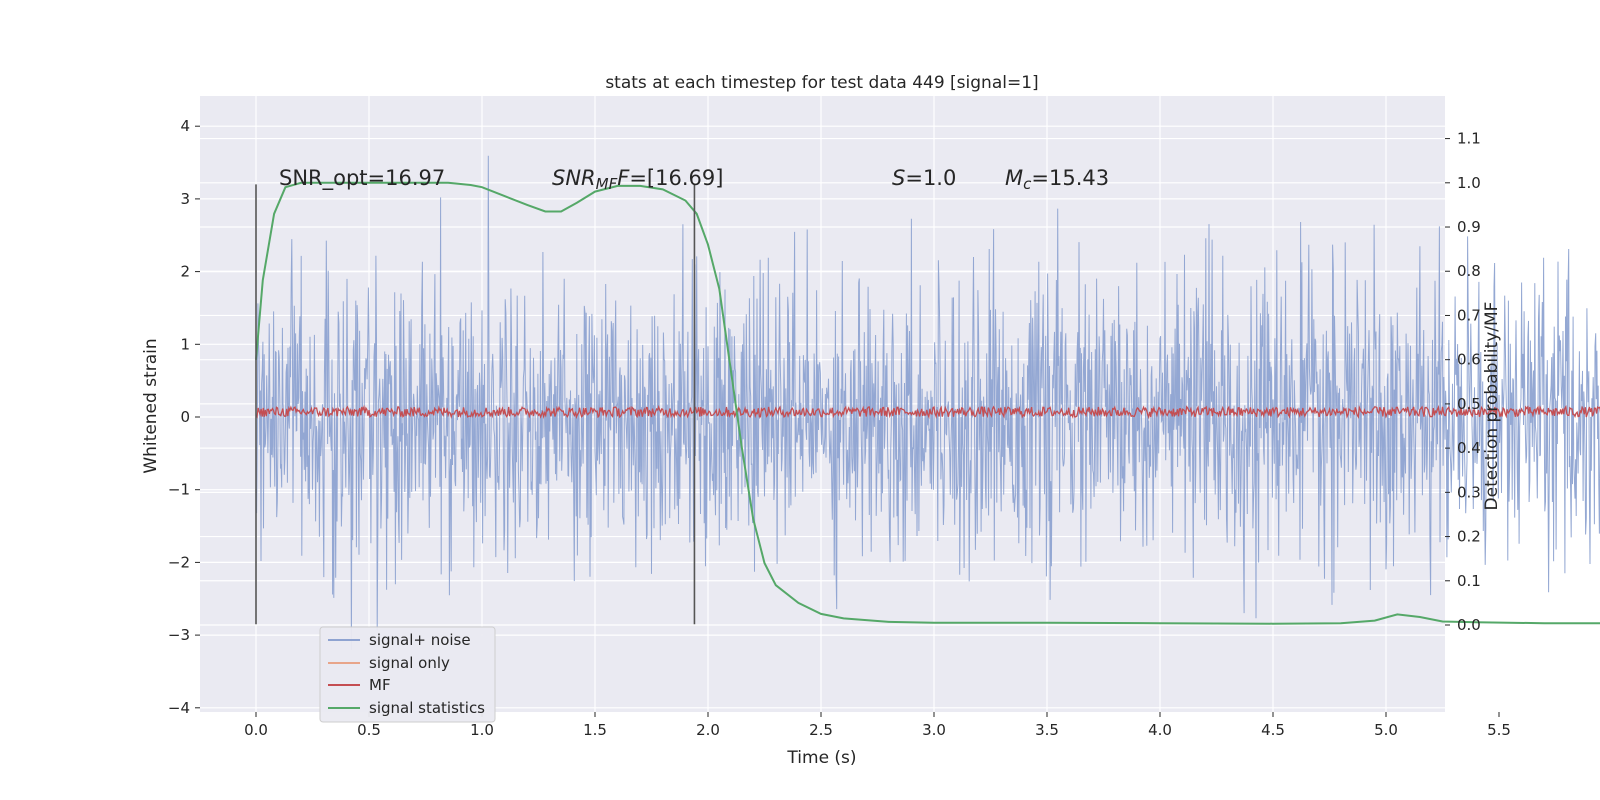 Image resolution: width=1600 pixels, height=800 pixels. Describe the element at coordinates (1469, 404) in the screenshot. I see `y-right-tick-label: 0.5` at that location.